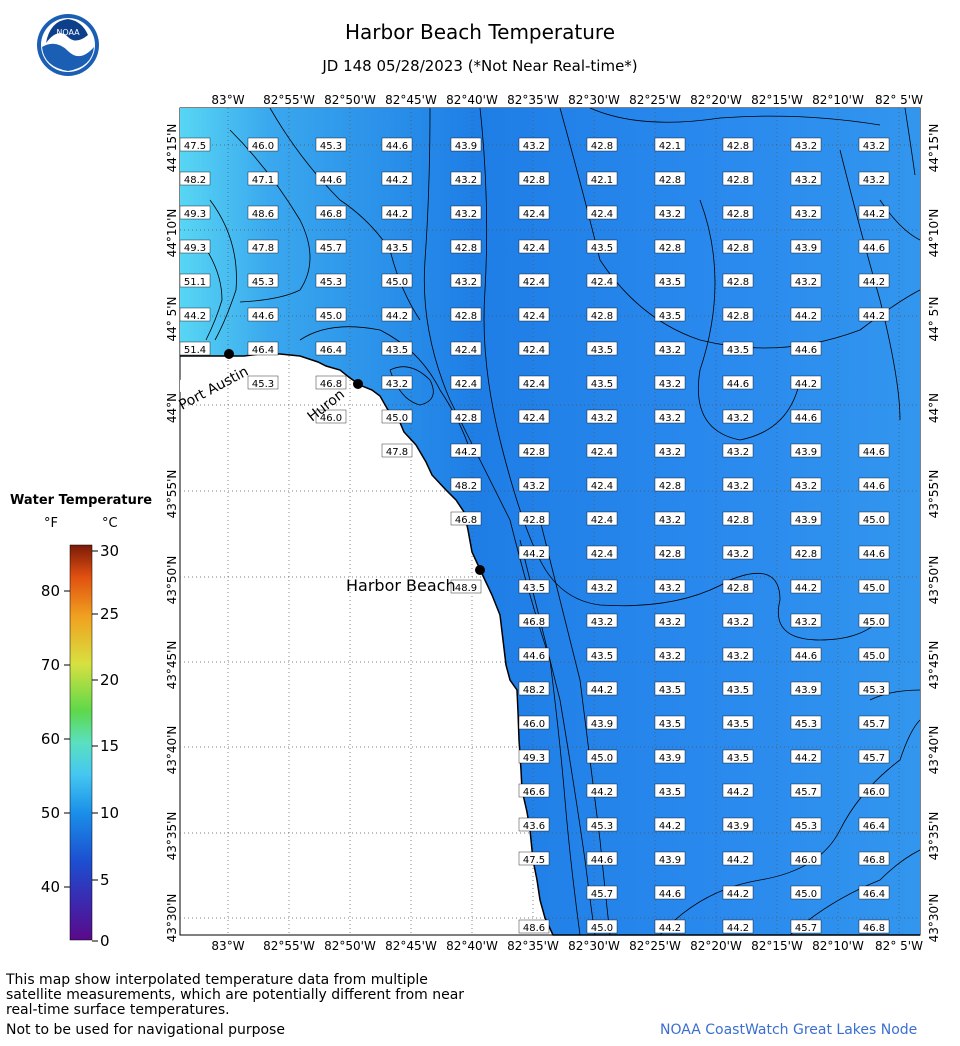 The image size is (960, 1046). I want to click on temperature-value: 48.2, so click(195, 180).